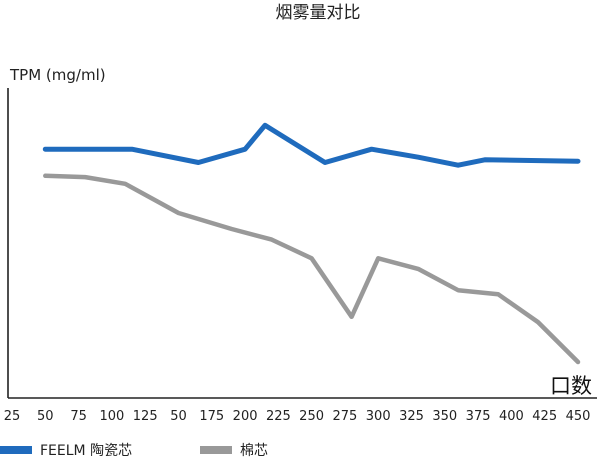 This screenshot has height=458, width=597. I want to click on x-tick-label: 225, so click(278, 416).